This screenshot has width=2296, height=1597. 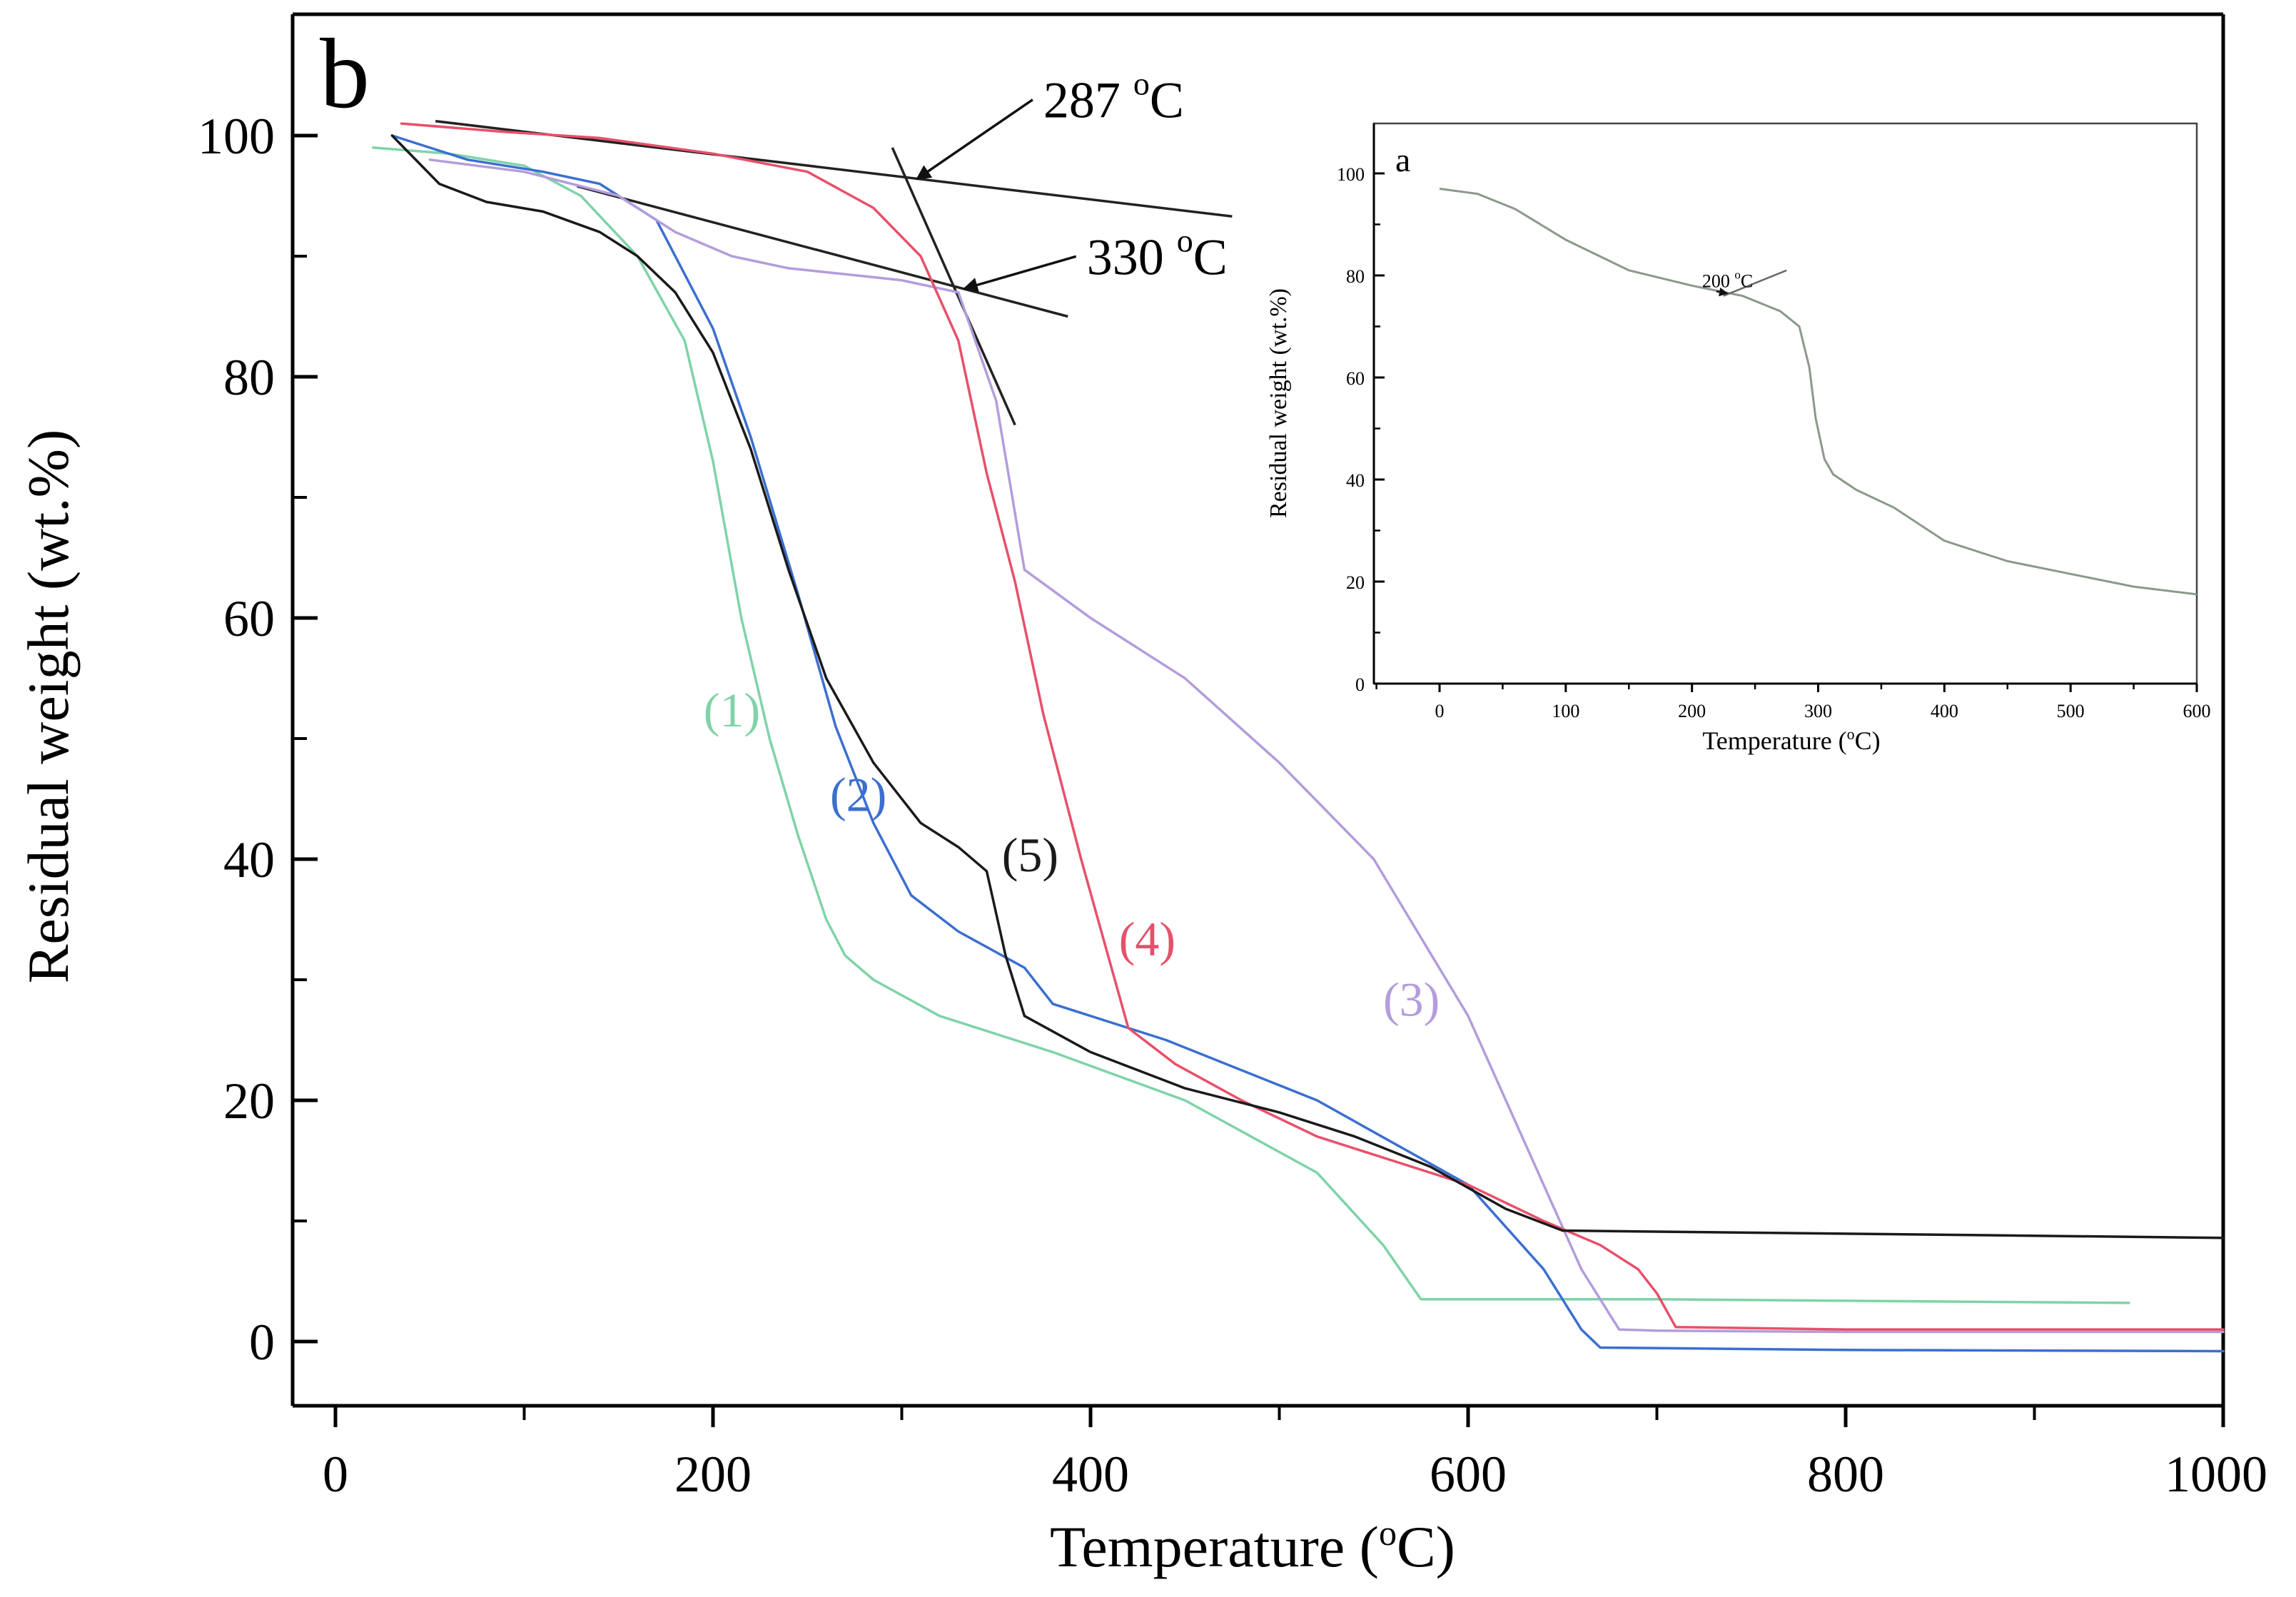 What do you see at coordinates (335, 1474) in the screenshot?
I see `main-x-tick-label: 0` at bounding box center [335, 1474].